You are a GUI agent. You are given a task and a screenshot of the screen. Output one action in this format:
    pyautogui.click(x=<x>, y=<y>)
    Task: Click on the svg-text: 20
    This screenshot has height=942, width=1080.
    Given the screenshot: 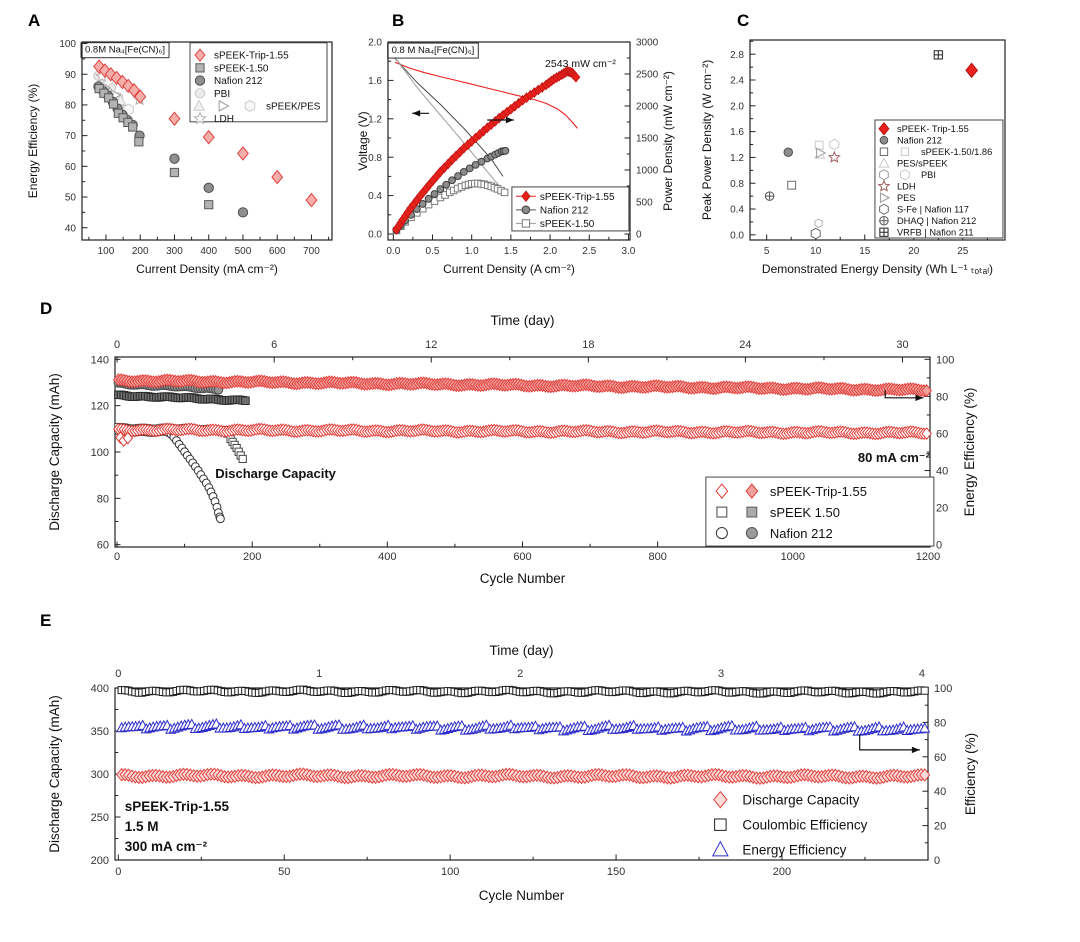 What is the action you would take?
    pyautogui.click(x=914, y=251)
    